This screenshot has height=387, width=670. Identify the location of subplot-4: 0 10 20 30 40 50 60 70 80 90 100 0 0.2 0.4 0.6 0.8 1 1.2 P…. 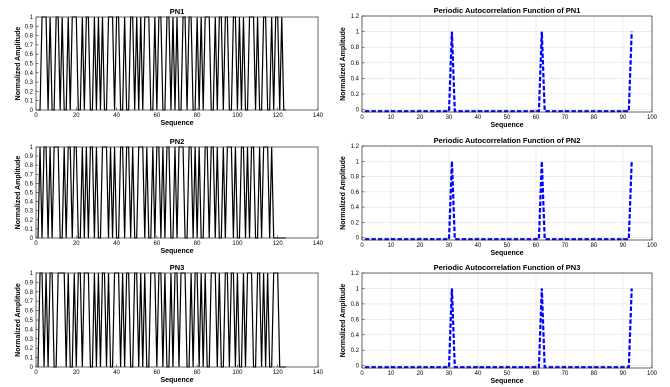
(499, 196).